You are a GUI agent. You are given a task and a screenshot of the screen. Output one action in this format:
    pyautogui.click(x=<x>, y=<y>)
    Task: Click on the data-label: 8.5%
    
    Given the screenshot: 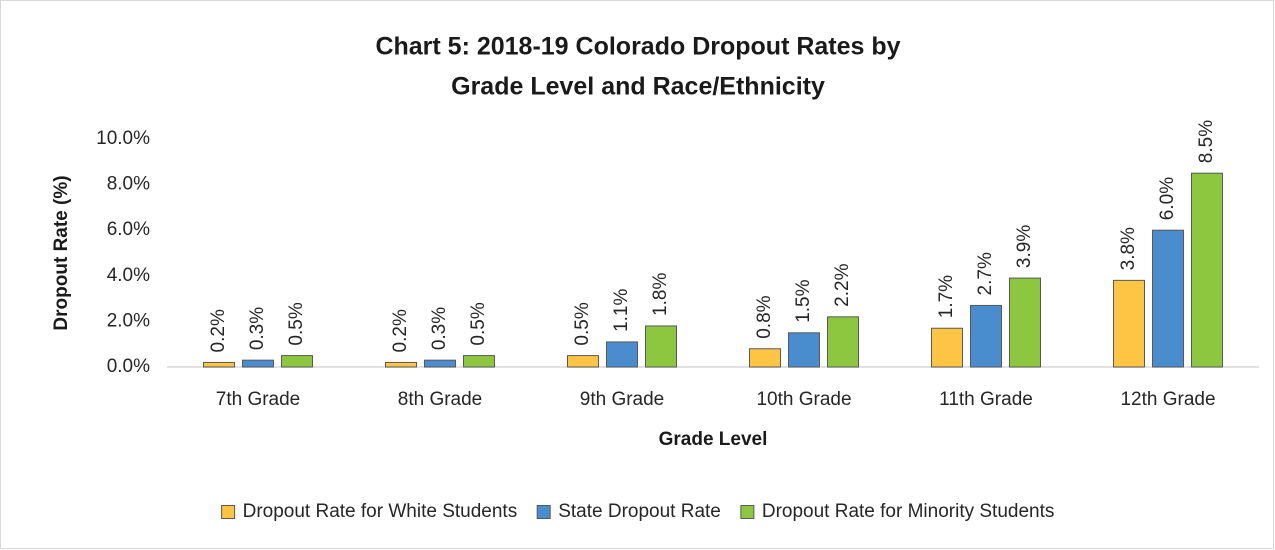 What is the action you would take?
    pyautogui.click(x=1206, y=141)
    